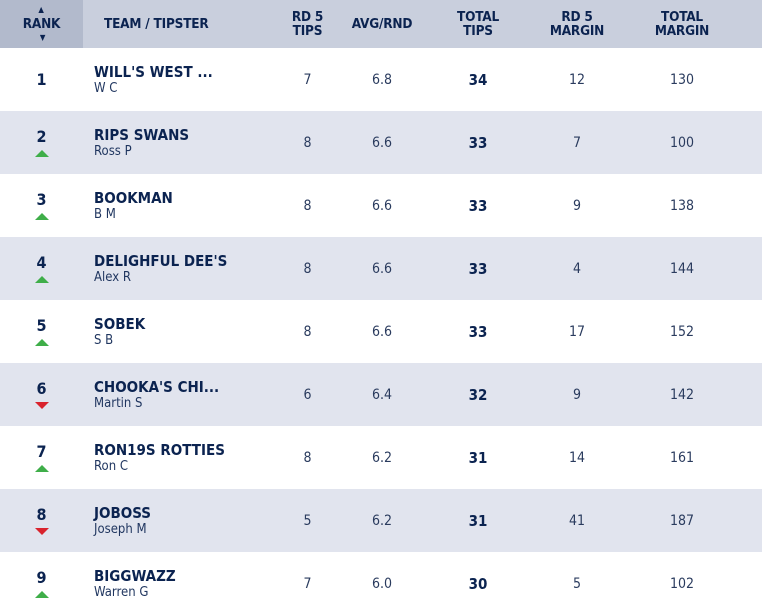 Image resolution: width=762 pixels, height=615 pixels. Describe the element at coordinates (307, 79) in the screenshot. I see `rd5-tips-value: 7` at that location.